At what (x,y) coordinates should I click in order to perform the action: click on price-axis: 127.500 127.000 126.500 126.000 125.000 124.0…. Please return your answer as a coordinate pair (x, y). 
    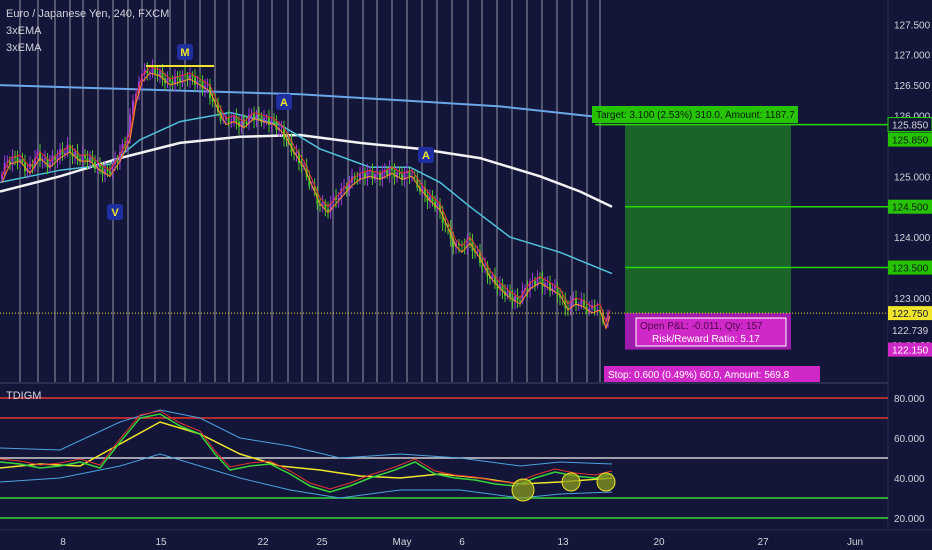
    Looking at the image, I should click on (912, 162).